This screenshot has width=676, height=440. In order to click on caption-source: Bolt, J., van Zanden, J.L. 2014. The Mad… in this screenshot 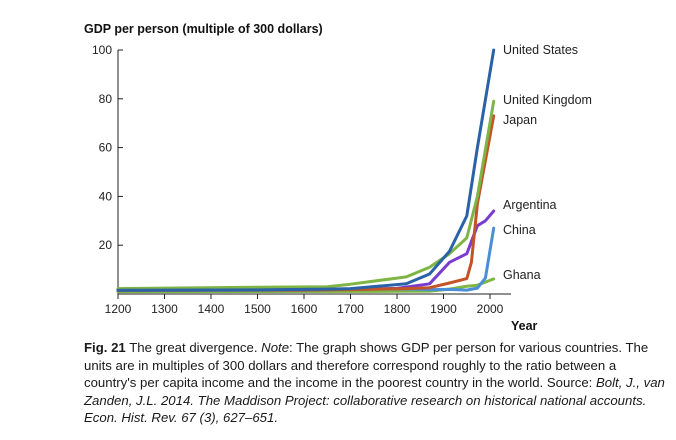, I will do `click(374, 400)`.